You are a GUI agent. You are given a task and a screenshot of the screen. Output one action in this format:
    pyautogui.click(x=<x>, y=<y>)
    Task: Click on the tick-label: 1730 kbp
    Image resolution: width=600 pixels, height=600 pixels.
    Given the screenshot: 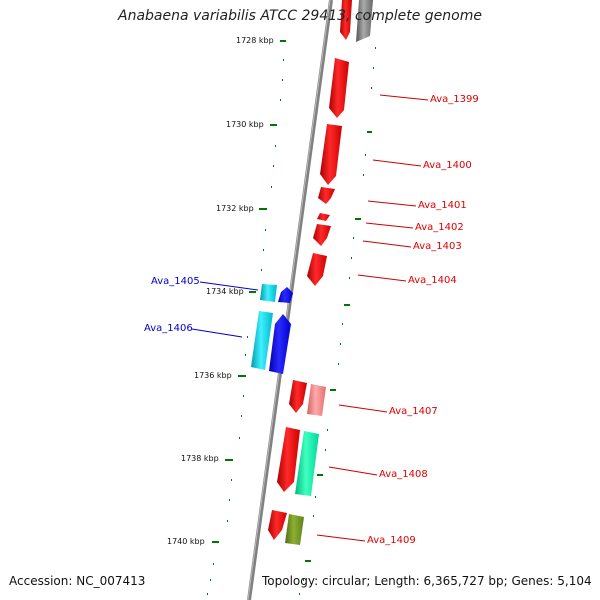 What is the action you would take?
    pyautogui.click(x=245, y=124)
    